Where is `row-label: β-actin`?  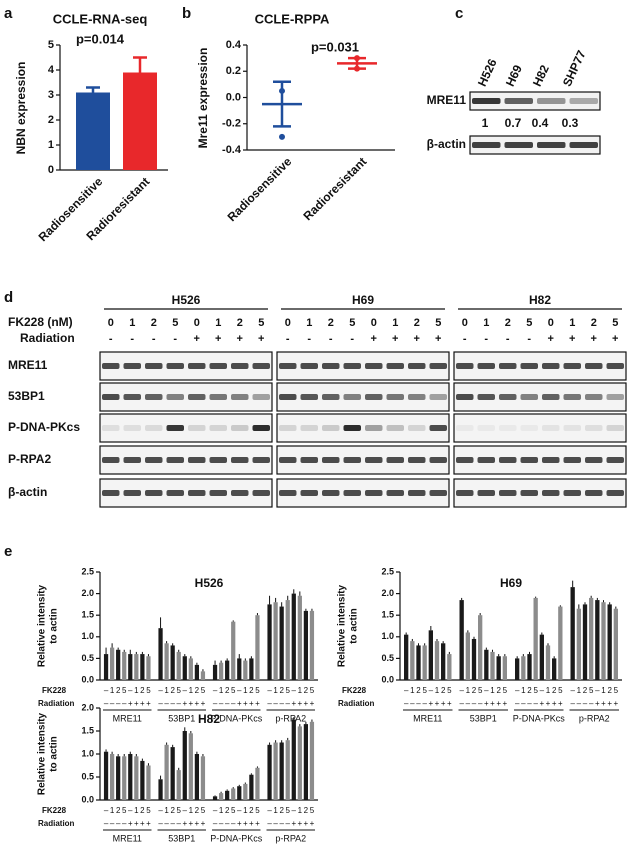 row-label: β-actin is located at coordinates (446, 144).